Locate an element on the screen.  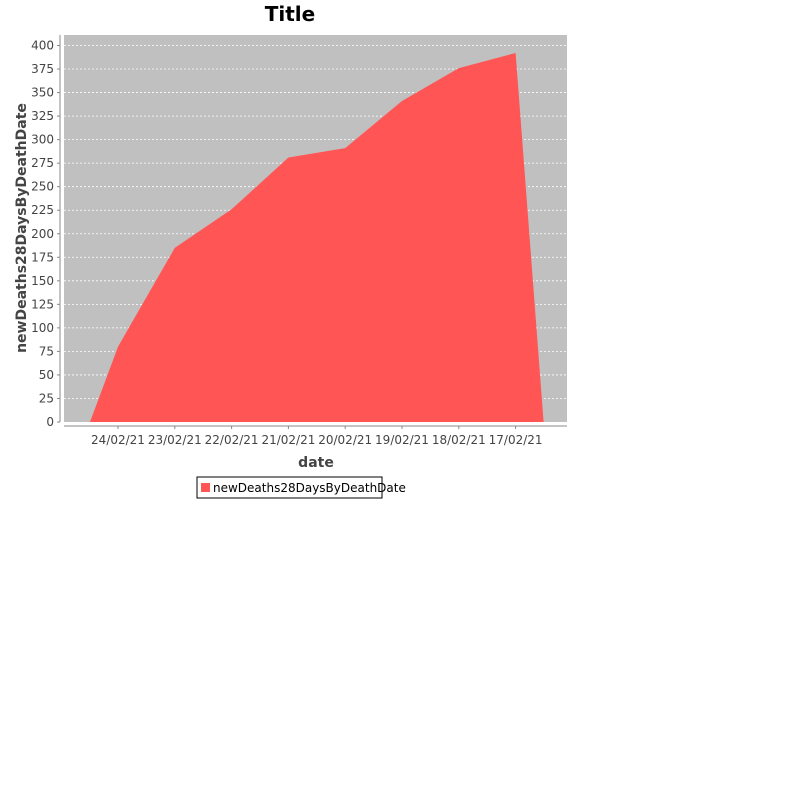
y-axis-label: newDeaths28DaysByDeathDate is located at coordinates (22, 228).